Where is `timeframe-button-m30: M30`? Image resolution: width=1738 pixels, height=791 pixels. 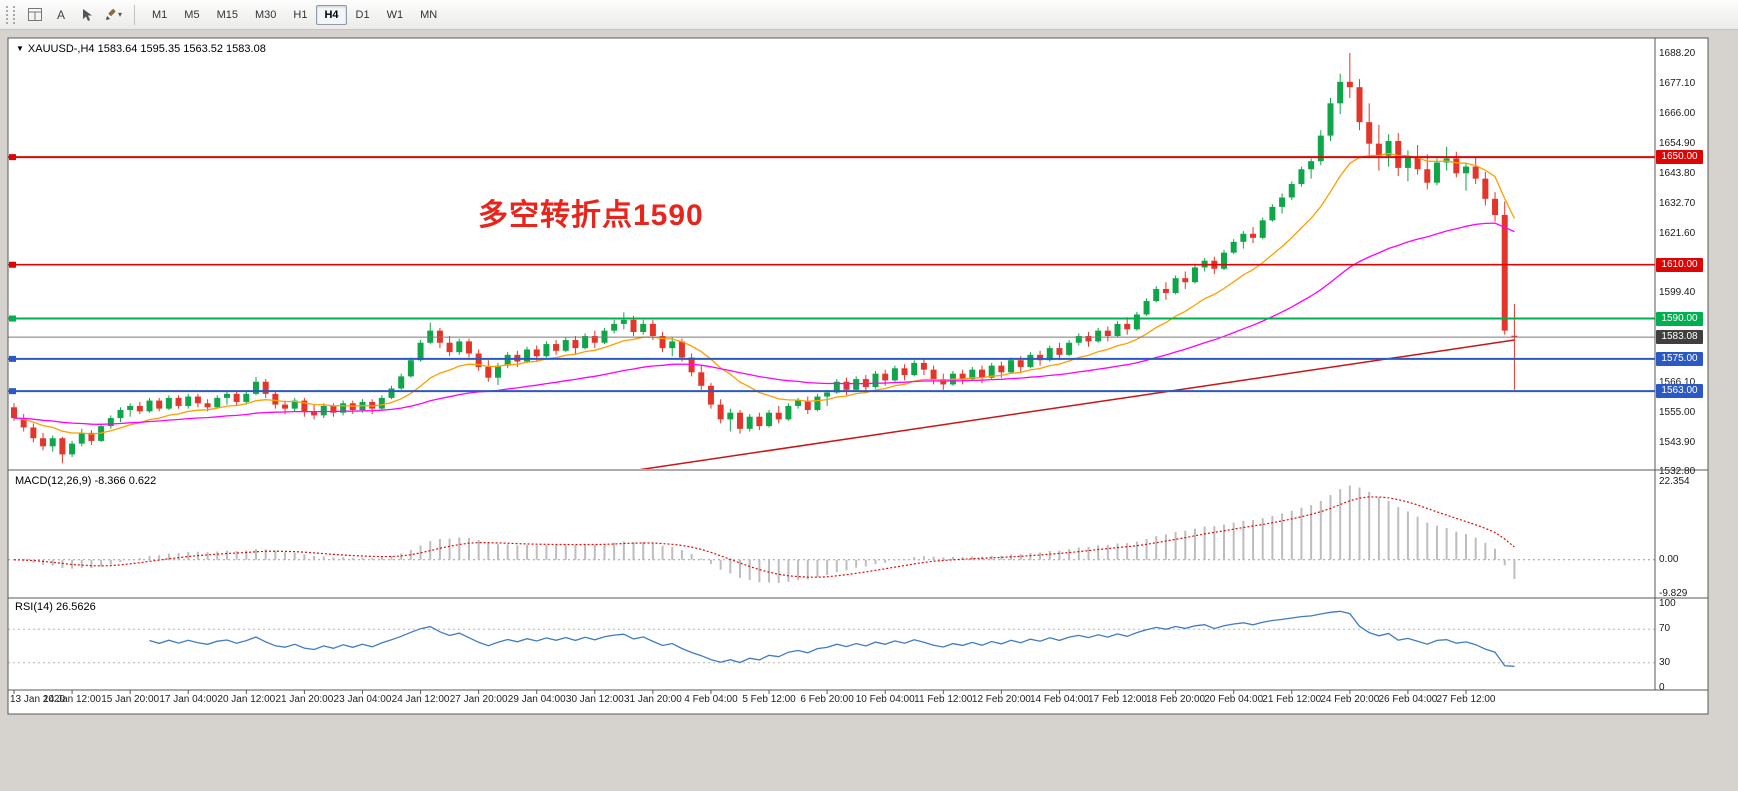 timeframe-button-m30: M30 is located at coordinates (265, 14).